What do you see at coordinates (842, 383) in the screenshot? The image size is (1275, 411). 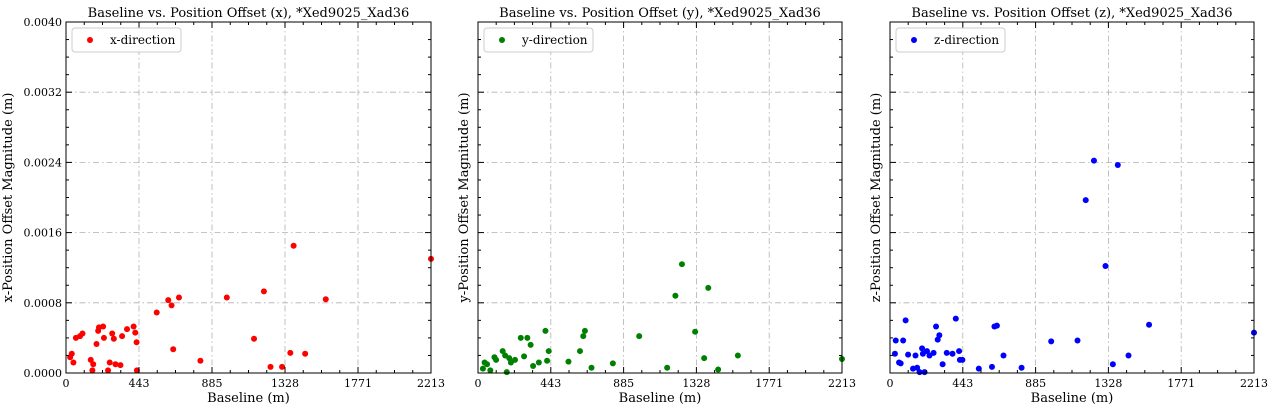 I see `x-tick-label: 2213` at bounding box center [842, 383].